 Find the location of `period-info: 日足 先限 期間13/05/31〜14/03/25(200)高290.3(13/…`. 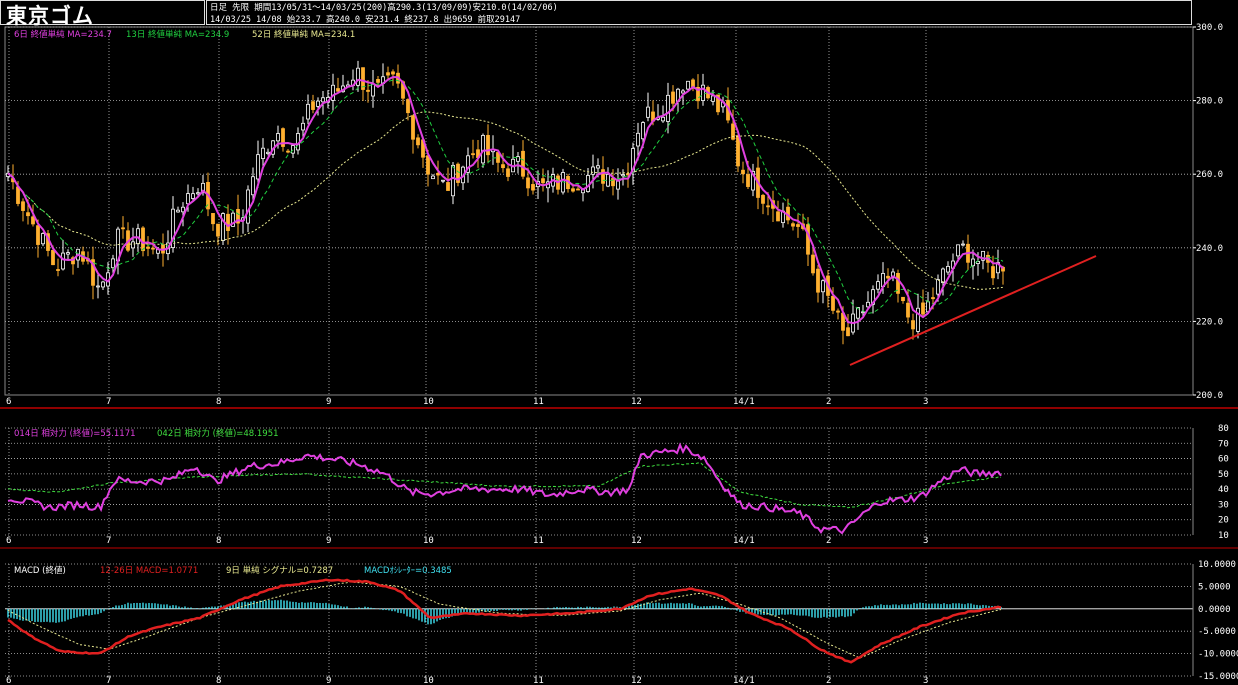

period-info: 日足 先限 期間13/05/31〜14/03/25(200)高290.3(13/… is located at coordinates (384, 8).